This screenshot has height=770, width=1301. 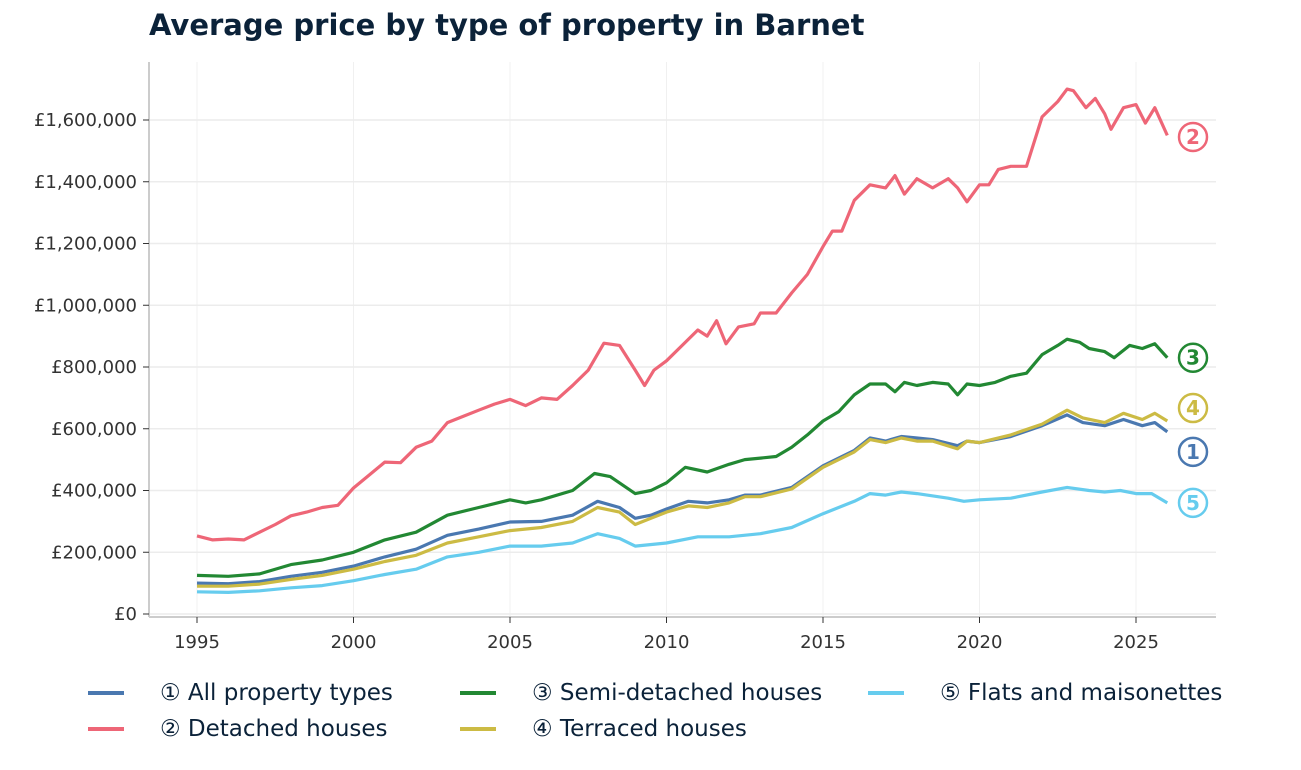 I want to click on x-tick-label: 2010, so click(x=667, y=642).